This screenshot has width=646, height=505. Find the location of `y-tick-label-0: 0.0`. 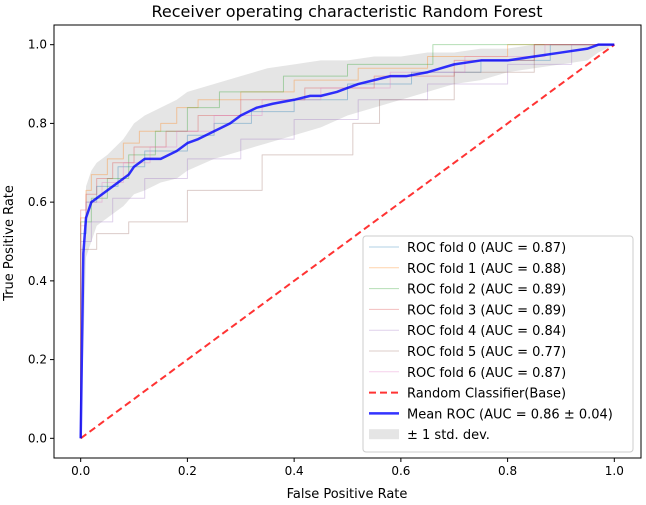

y-tick-label-0: 0.0 is located at coordinates (37, 438).